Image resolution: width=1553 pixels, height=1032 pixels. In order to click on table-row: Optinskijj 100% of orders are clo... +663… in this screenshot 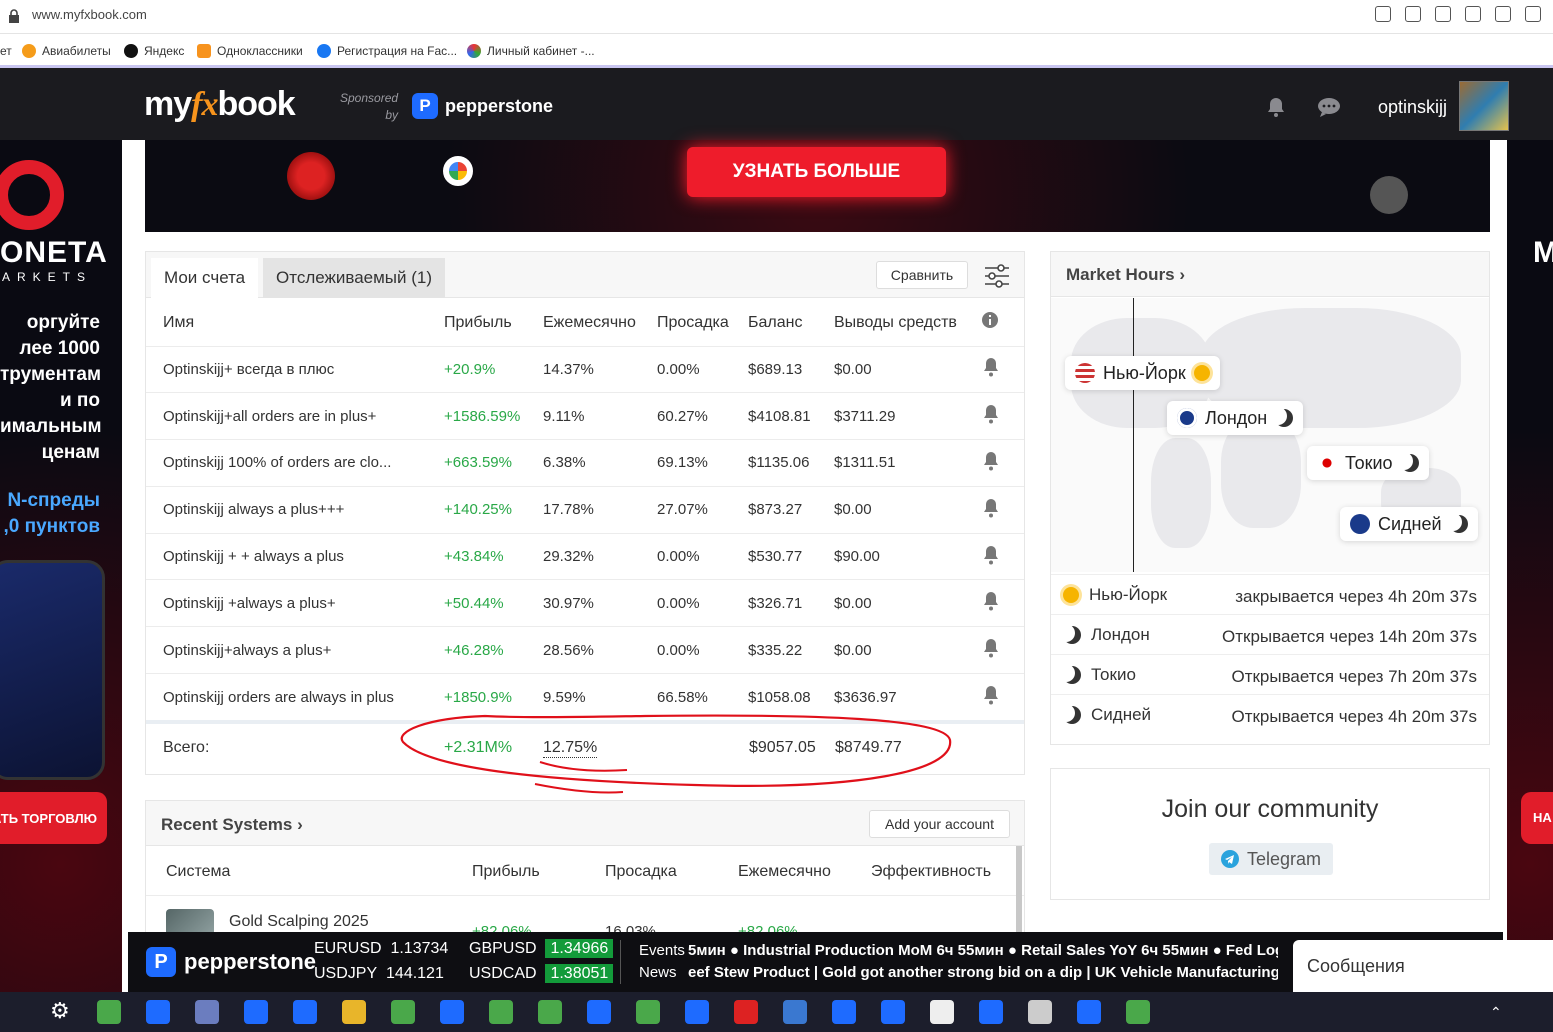, I will do `click(585, 463)`.